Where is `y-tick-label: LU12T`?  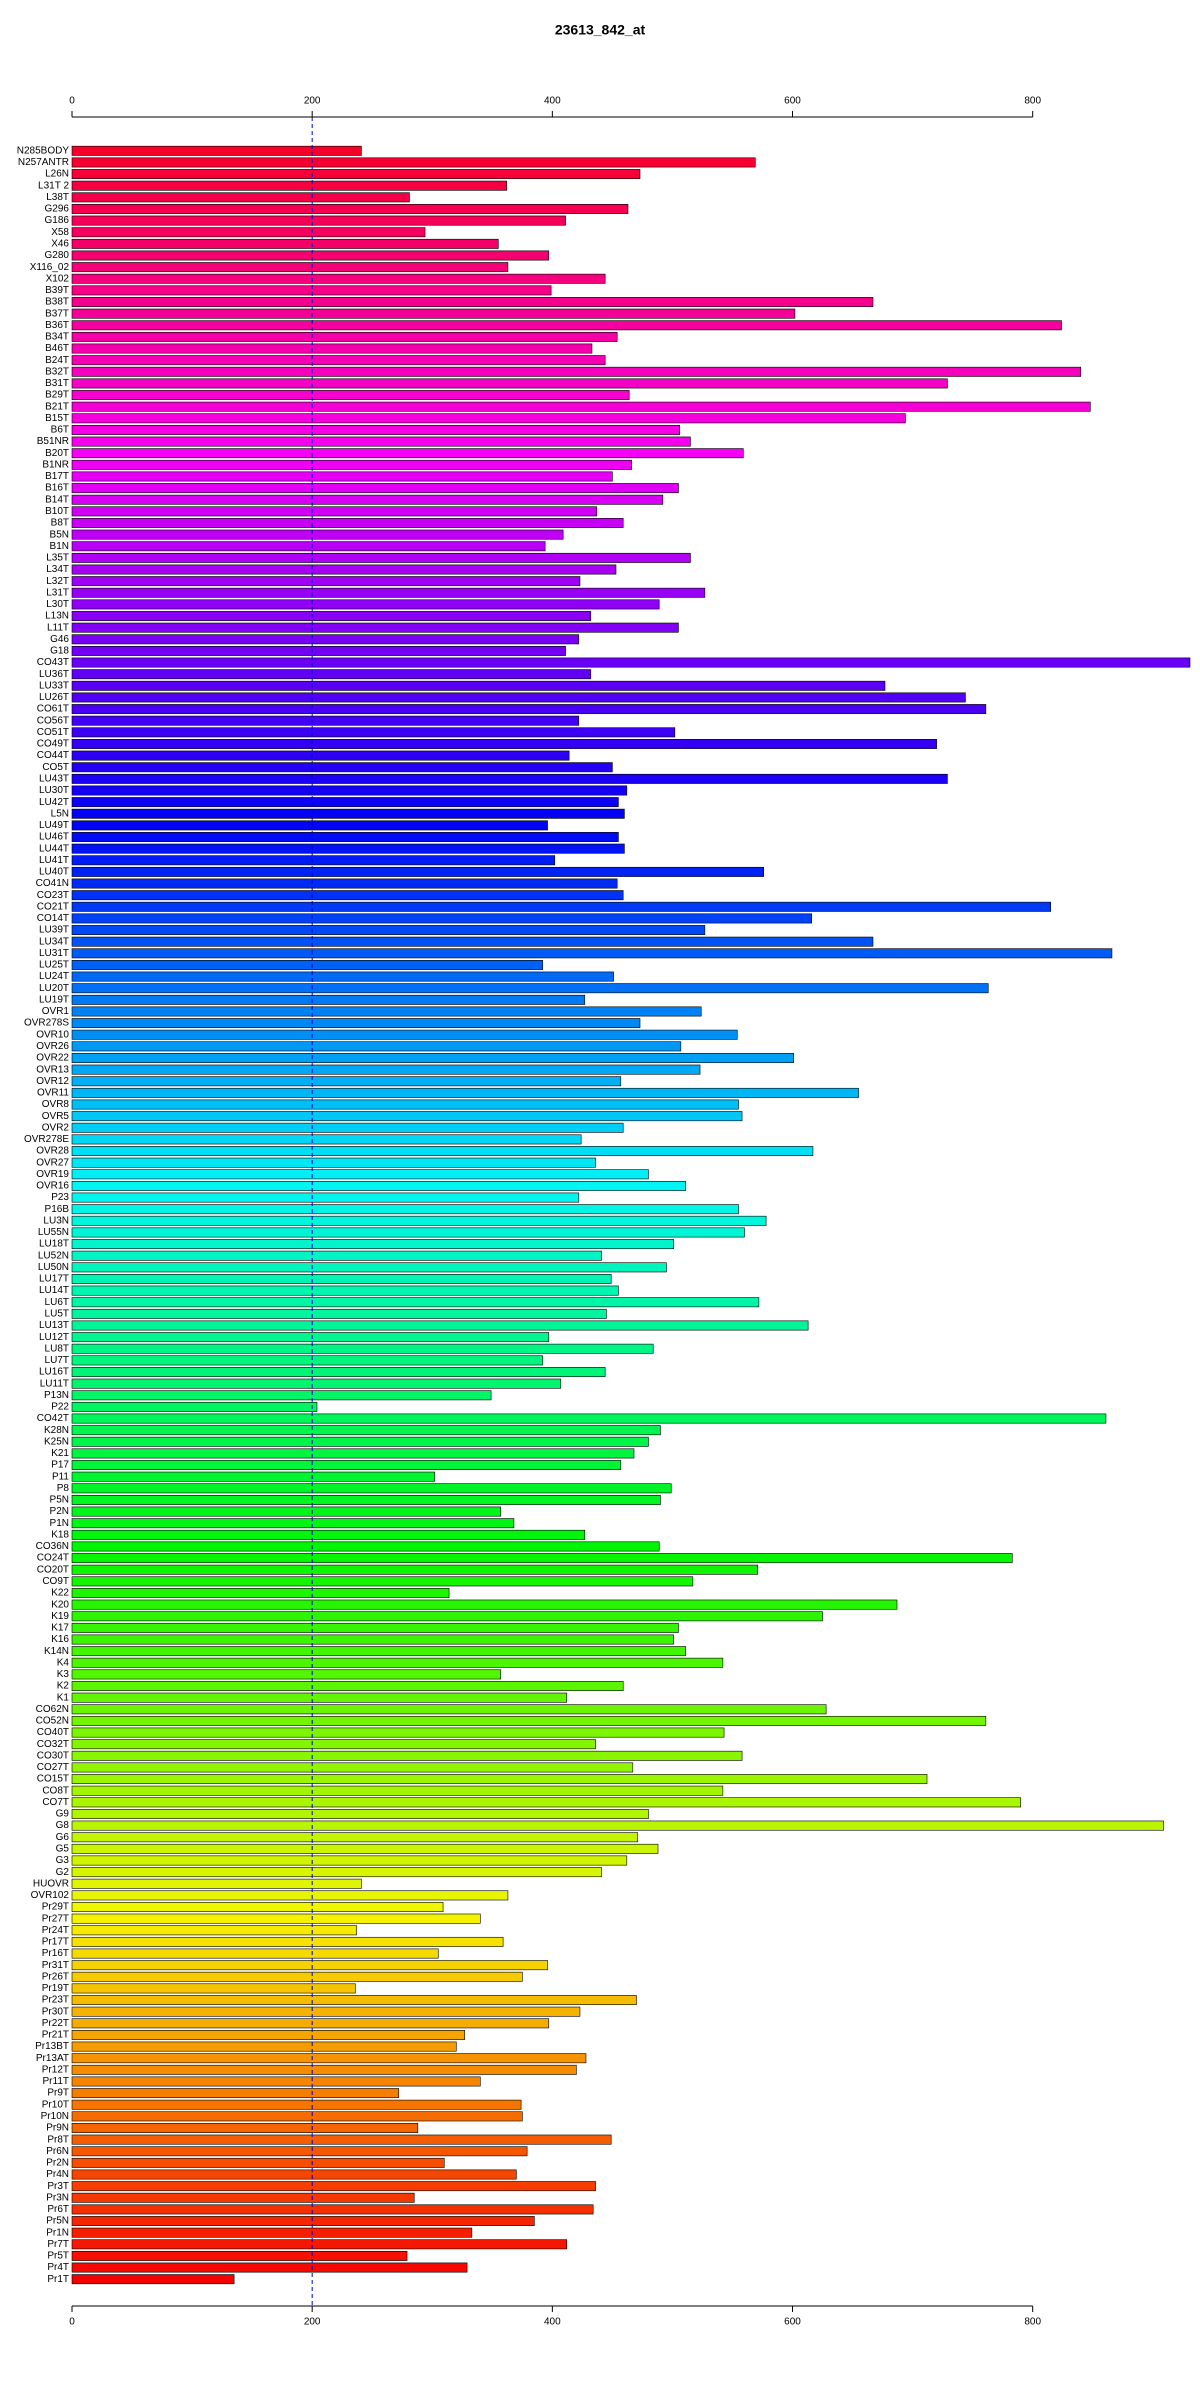 y-tick-label: LU12T is located at coordinates (54, 1337).